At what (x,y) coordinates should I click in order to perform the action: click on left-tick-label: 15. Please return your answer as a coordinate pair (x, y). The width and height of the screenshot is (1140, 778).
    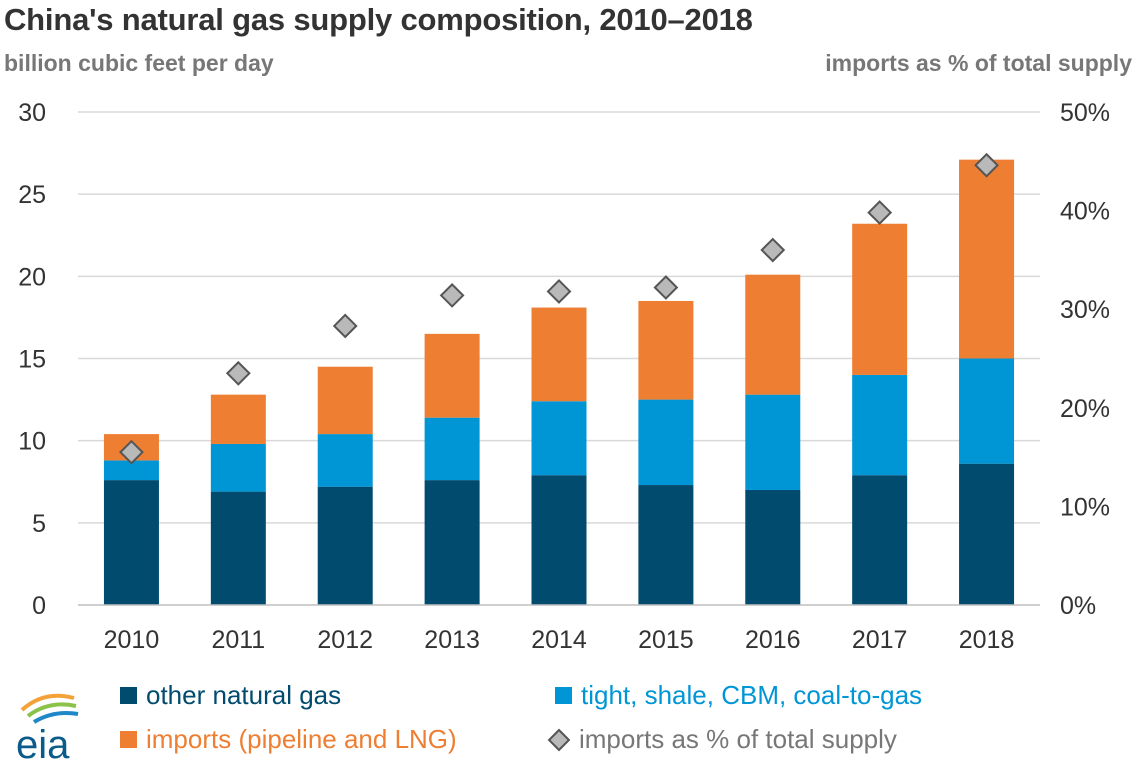
    Looking at the image, I should click on (32, 360).